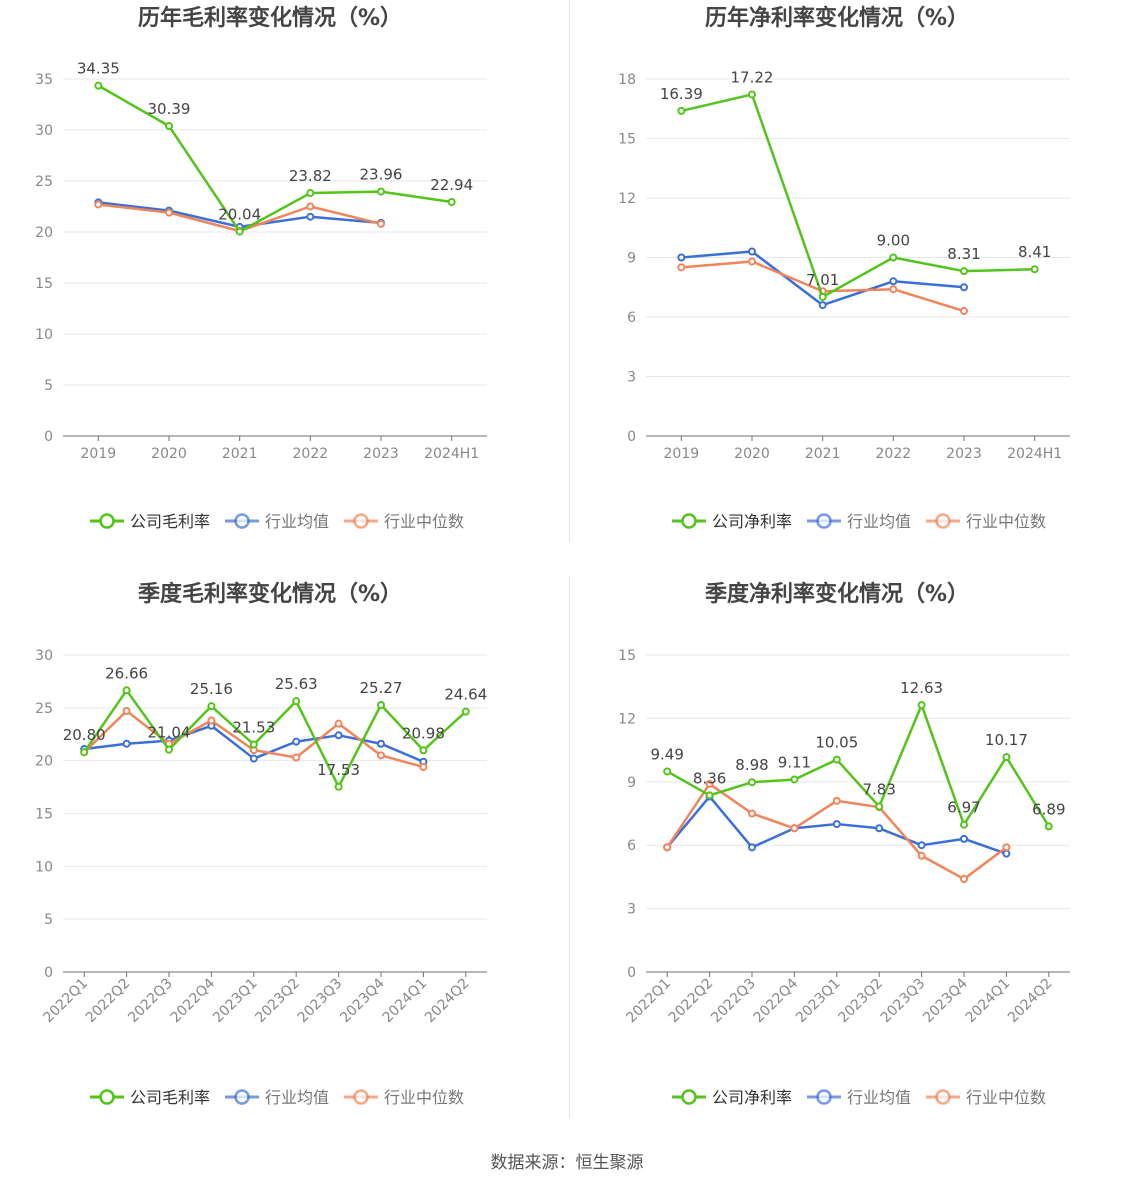  What do you see at coordinates (631, 783) in the screenshot?
I see `y-tick-label: 9` at bounding box center [631, 783].